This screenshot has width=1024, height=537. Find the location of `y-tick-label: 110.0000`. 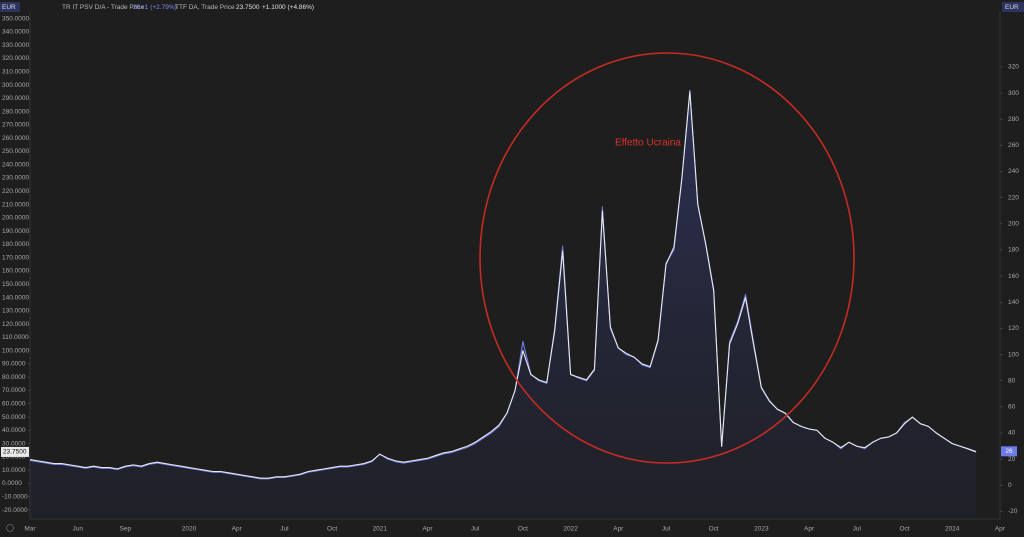

y-tick-label: 110.0000 is located at coordinates (15, 337).